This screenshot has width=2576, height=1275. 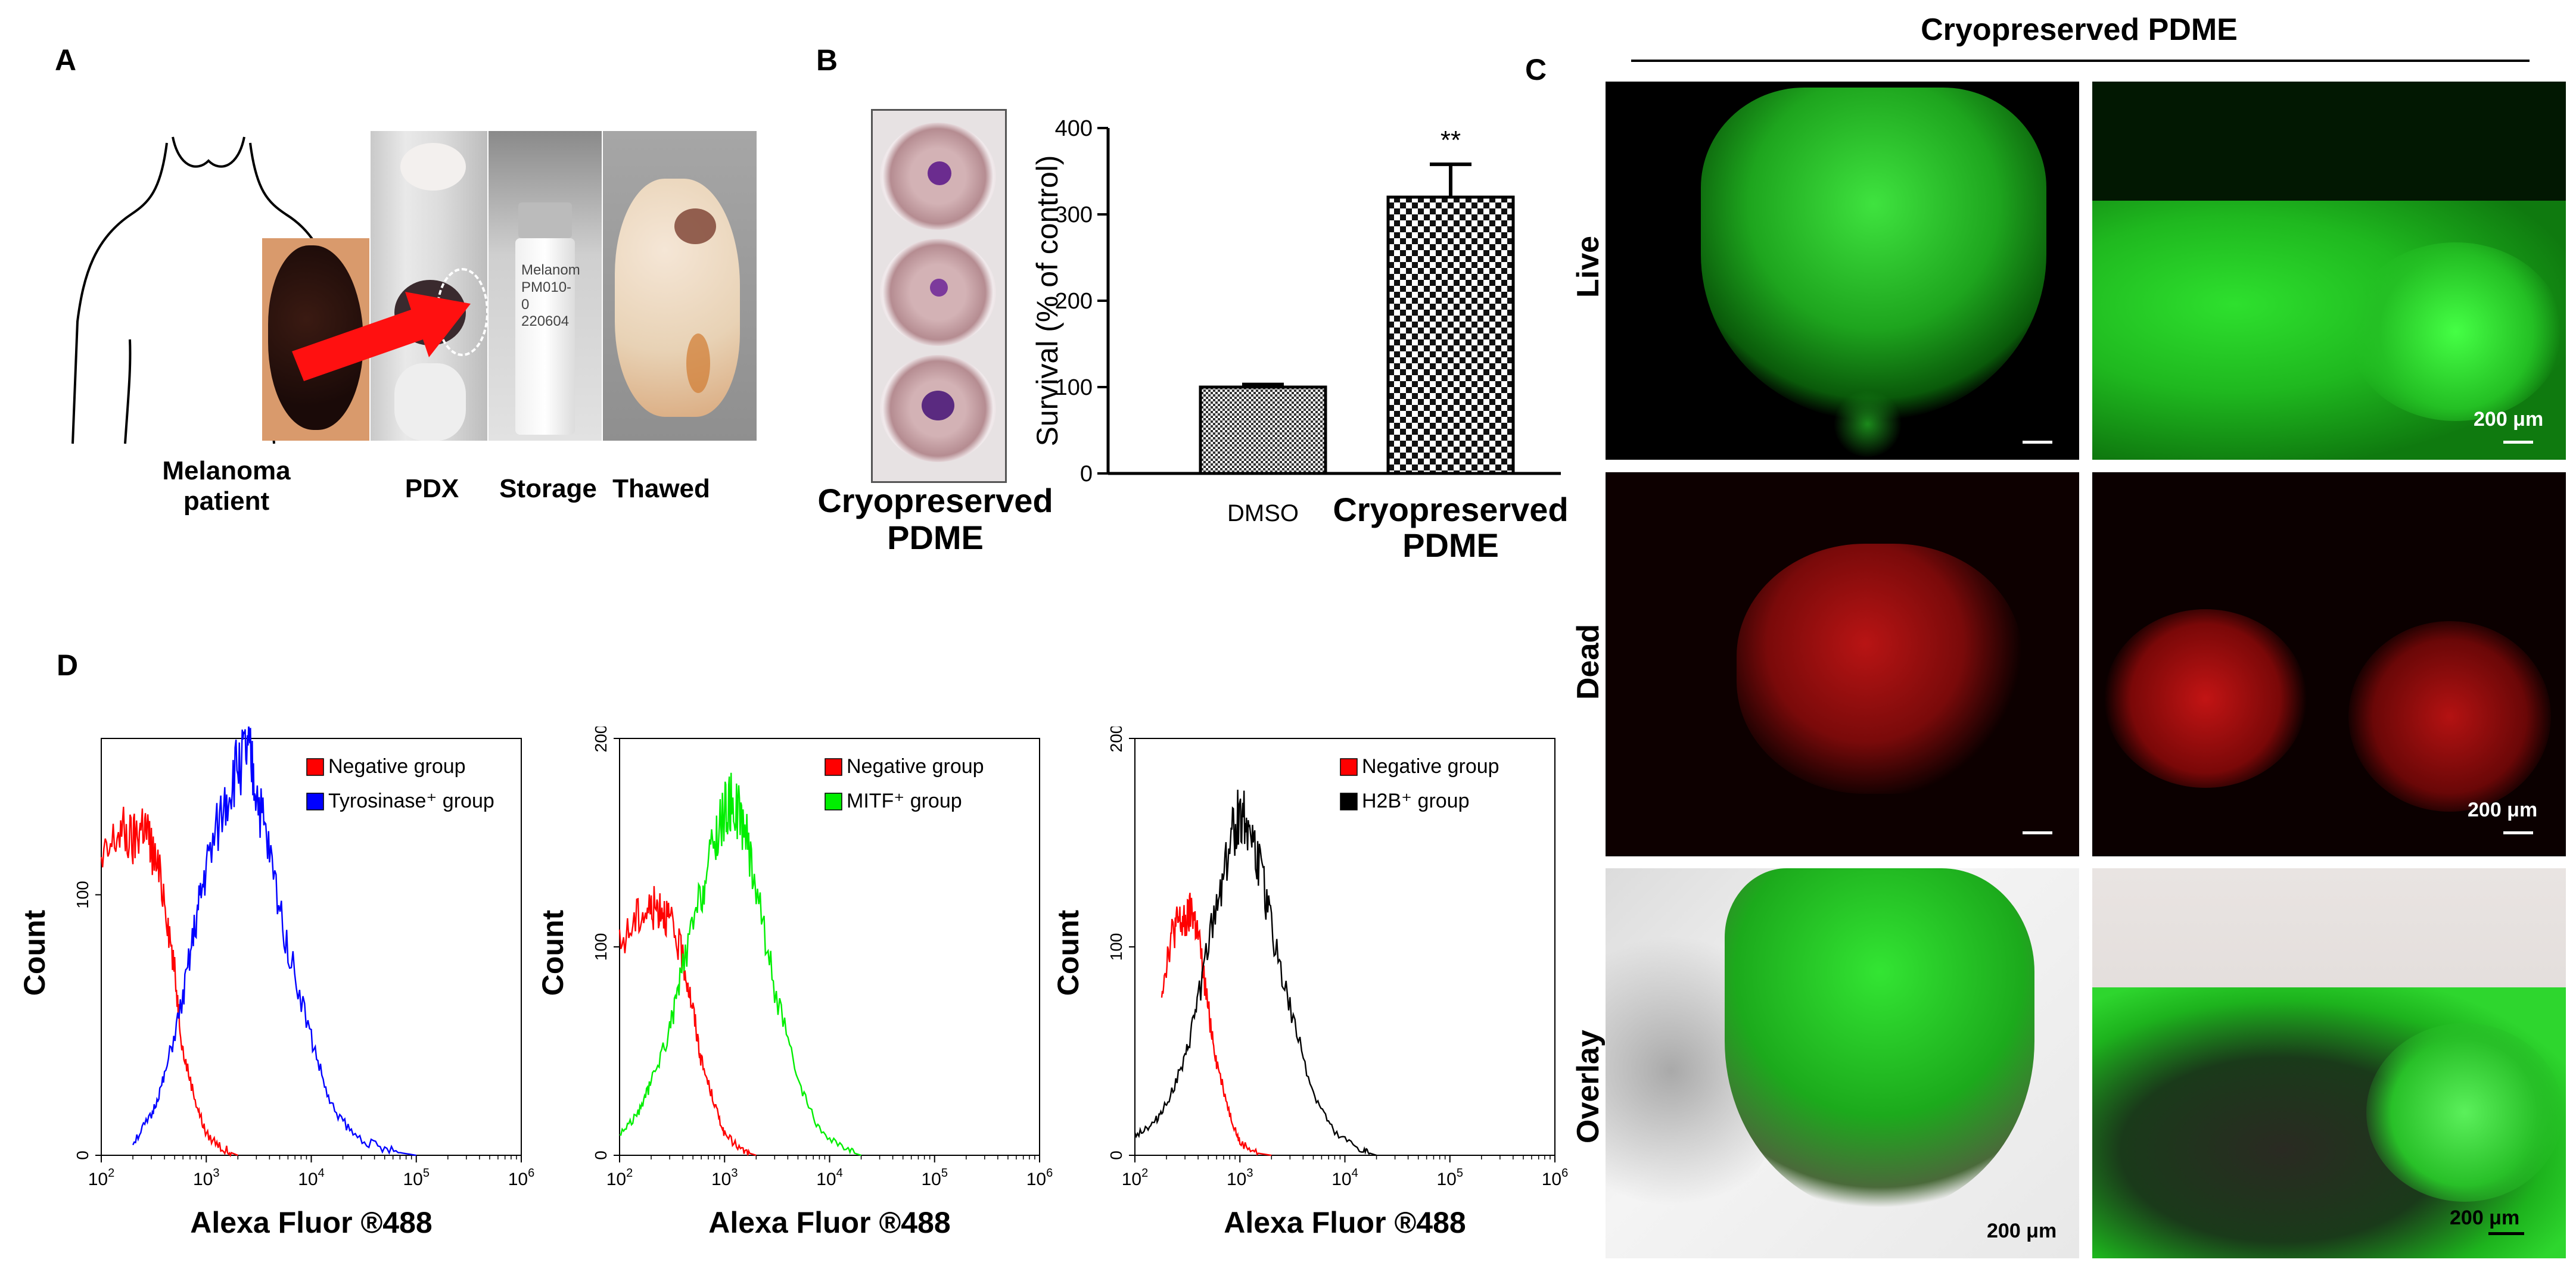 I want to click on significance-label: **, so click(x=1451, y=140).